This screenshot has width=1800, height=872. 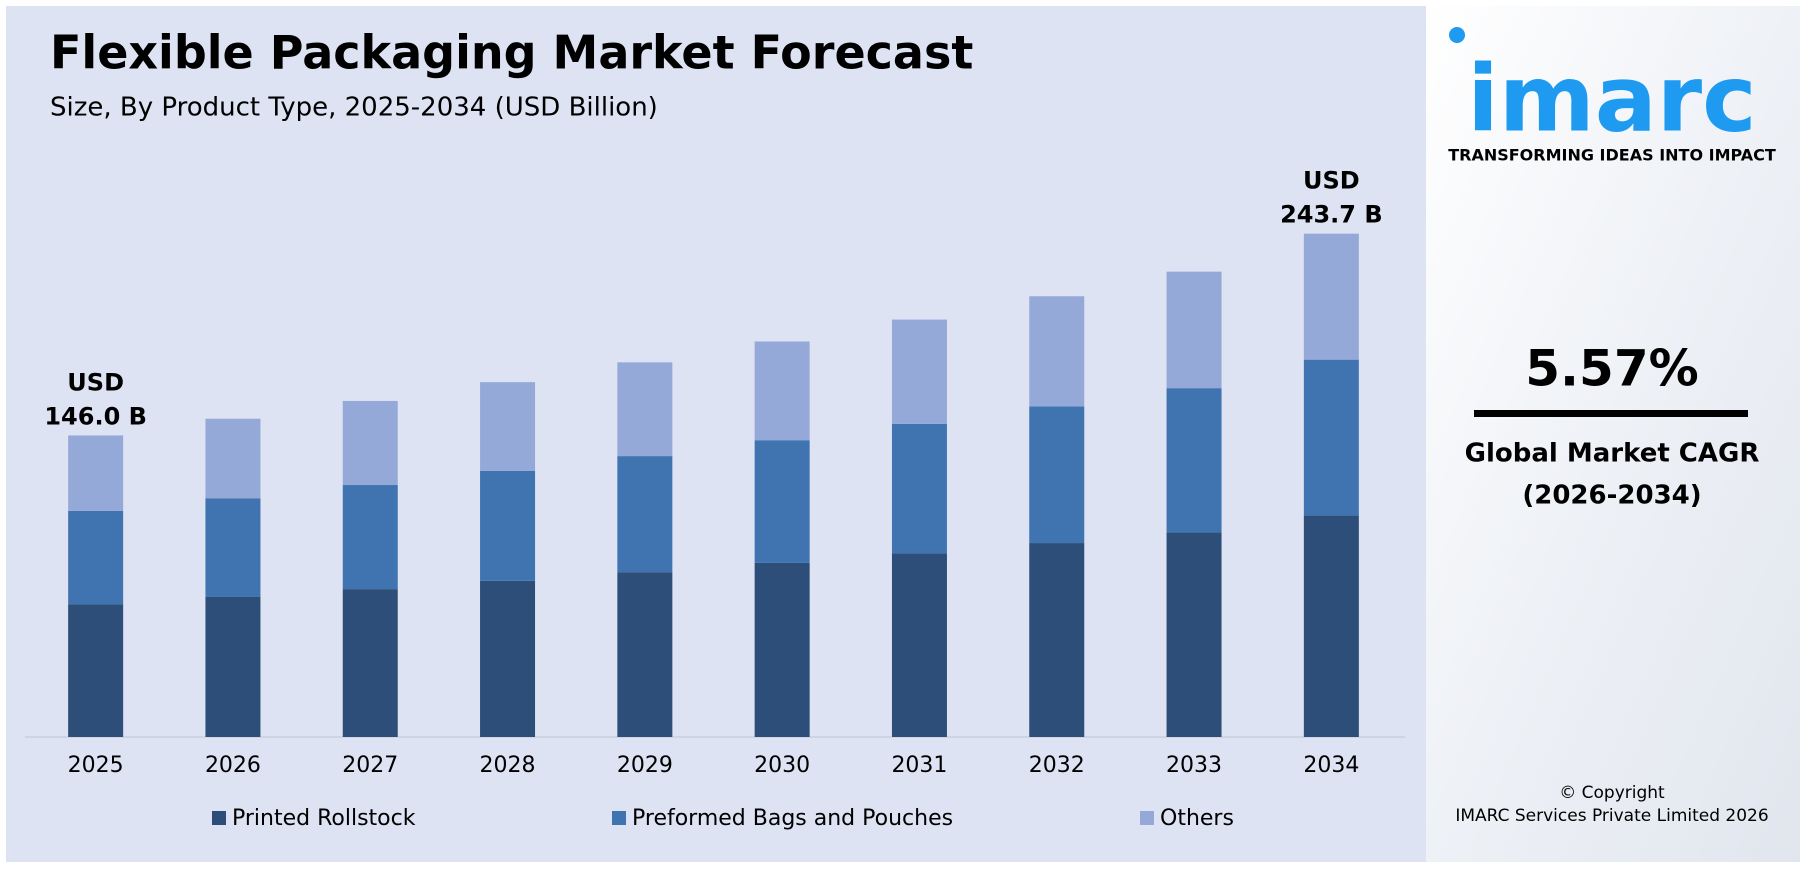 What do you see at coordinates (370, 765) in the screenshot?
I see `x-tick-label: 2027` at bounding box center [370, 765].